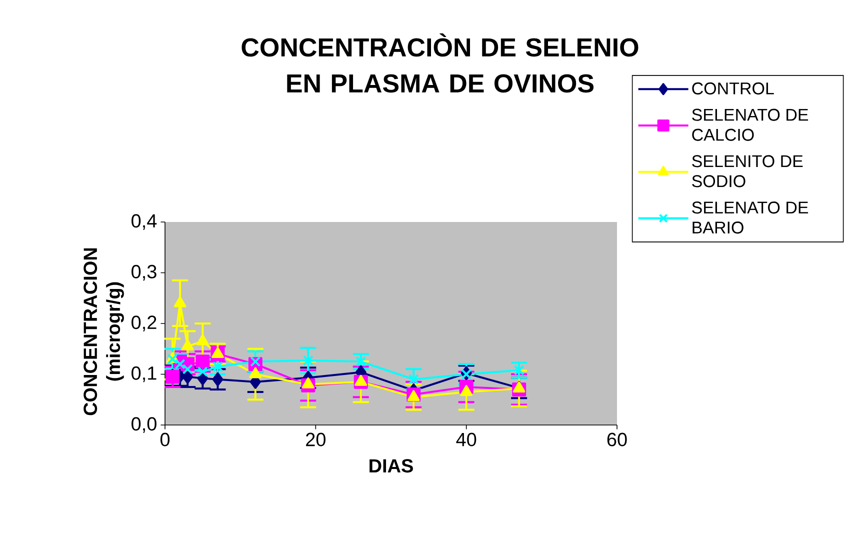 The height and width of the screenshot is (542, 860). What do you see at coordinates (144, 374) in the screenshot?
I see `y-tick-label: 0,1` at bounding box center [144, 374].